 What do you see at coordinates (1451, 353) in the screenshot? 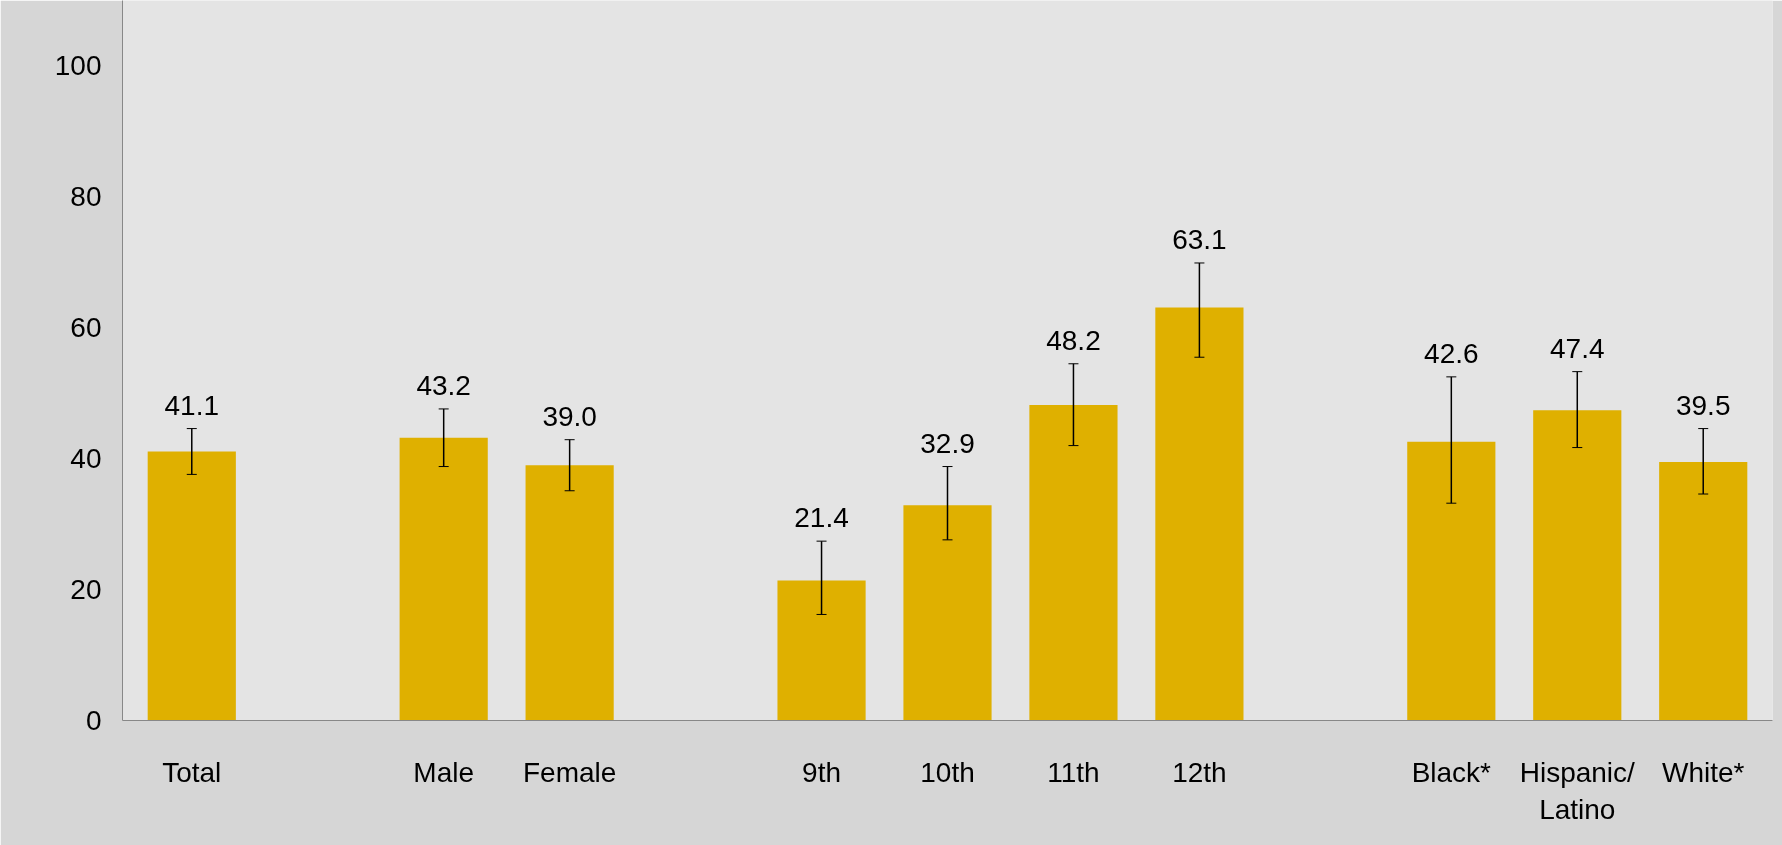
I see `data-label: 42.6` at bounding box center [1451, 353].